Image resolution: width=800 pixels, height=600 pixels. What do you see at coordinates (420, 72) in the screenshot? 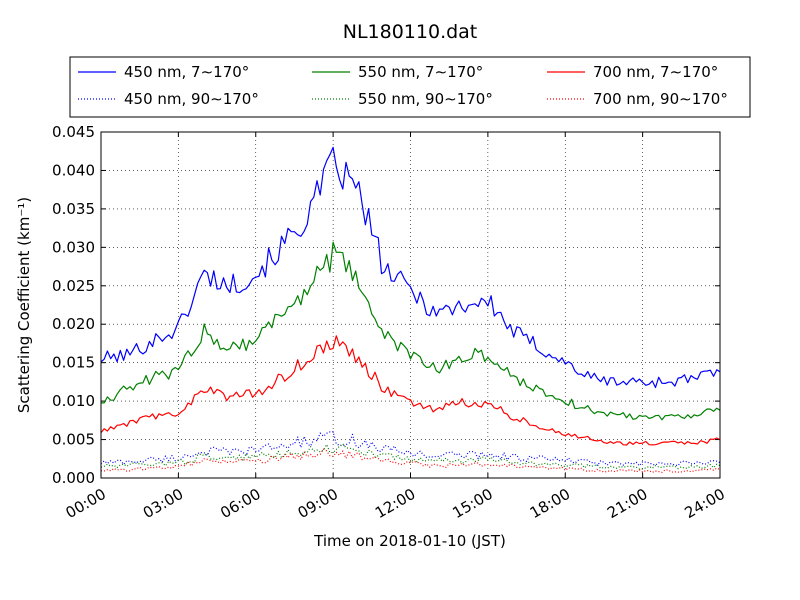
I see `legend-label: 550 nm, 7∼170°` at bounding box center [420, 72].